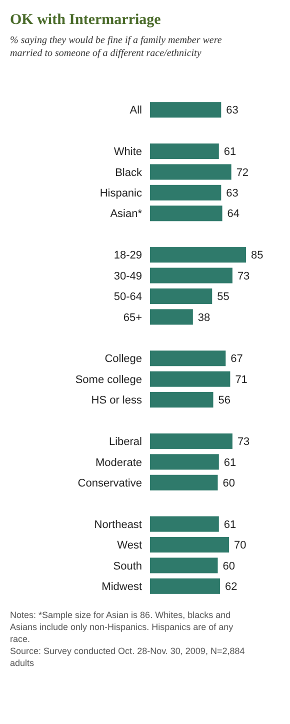 This screenshot has width=290, height=724. I want to click on data-label: 56, so click(224, 400).